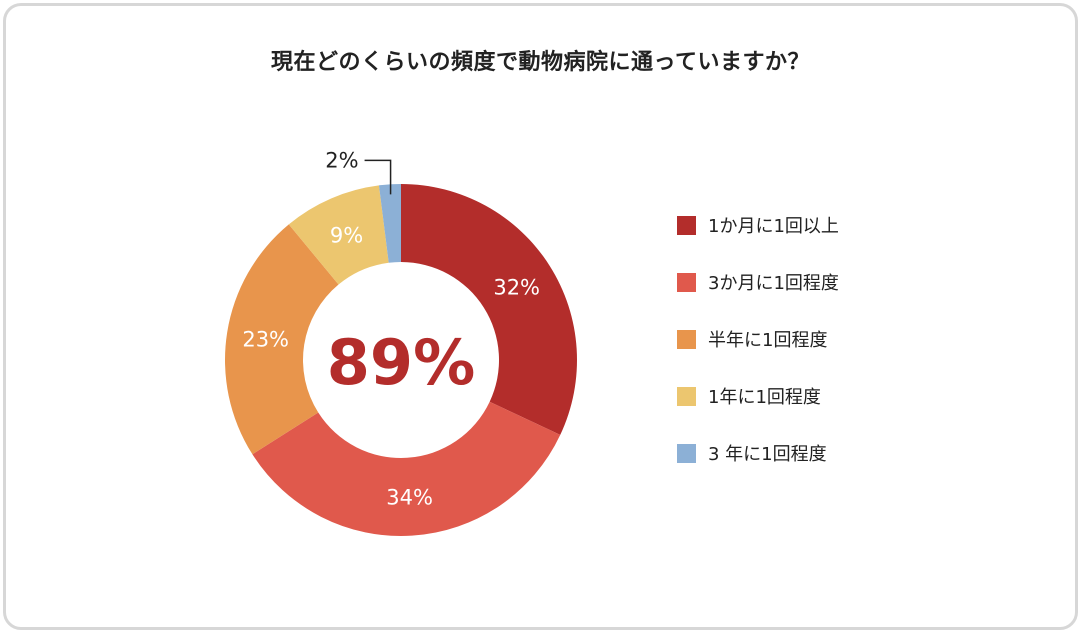 Image resolution: width=1081 pixels, height=633 pixels. What do you see at coordinates (341, 160) in the screenshot?
I see `data-label-slice-3-years: 2%` at bounding box center [341, 160].